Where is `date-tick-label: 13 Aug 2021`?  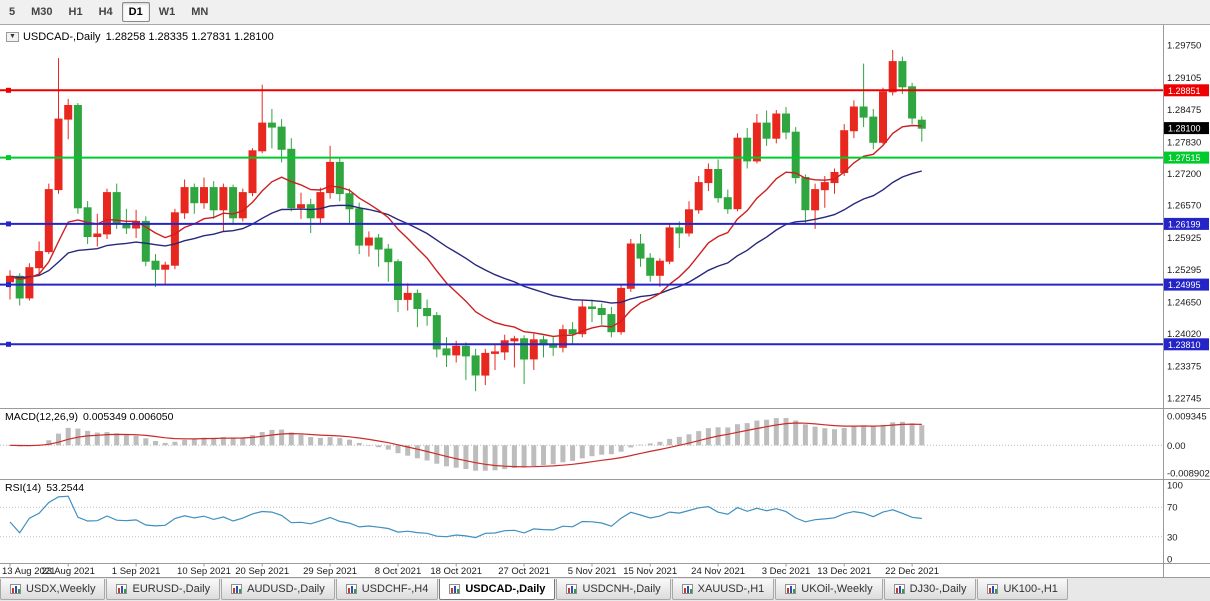
date-tick-label: 13 Aug 2021 is located at coordinates (28, 571).